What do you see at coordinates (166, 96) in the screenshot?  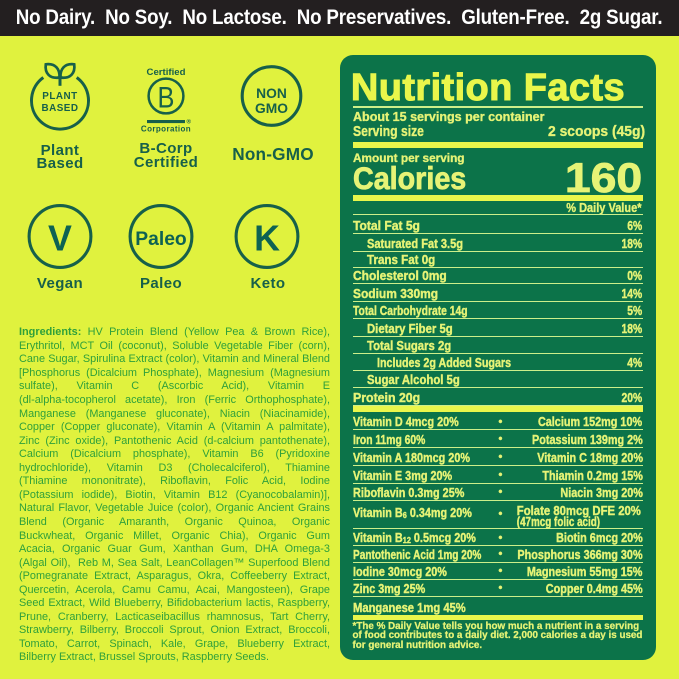 I see `svg-text: B` at bounding box center [166, 96].